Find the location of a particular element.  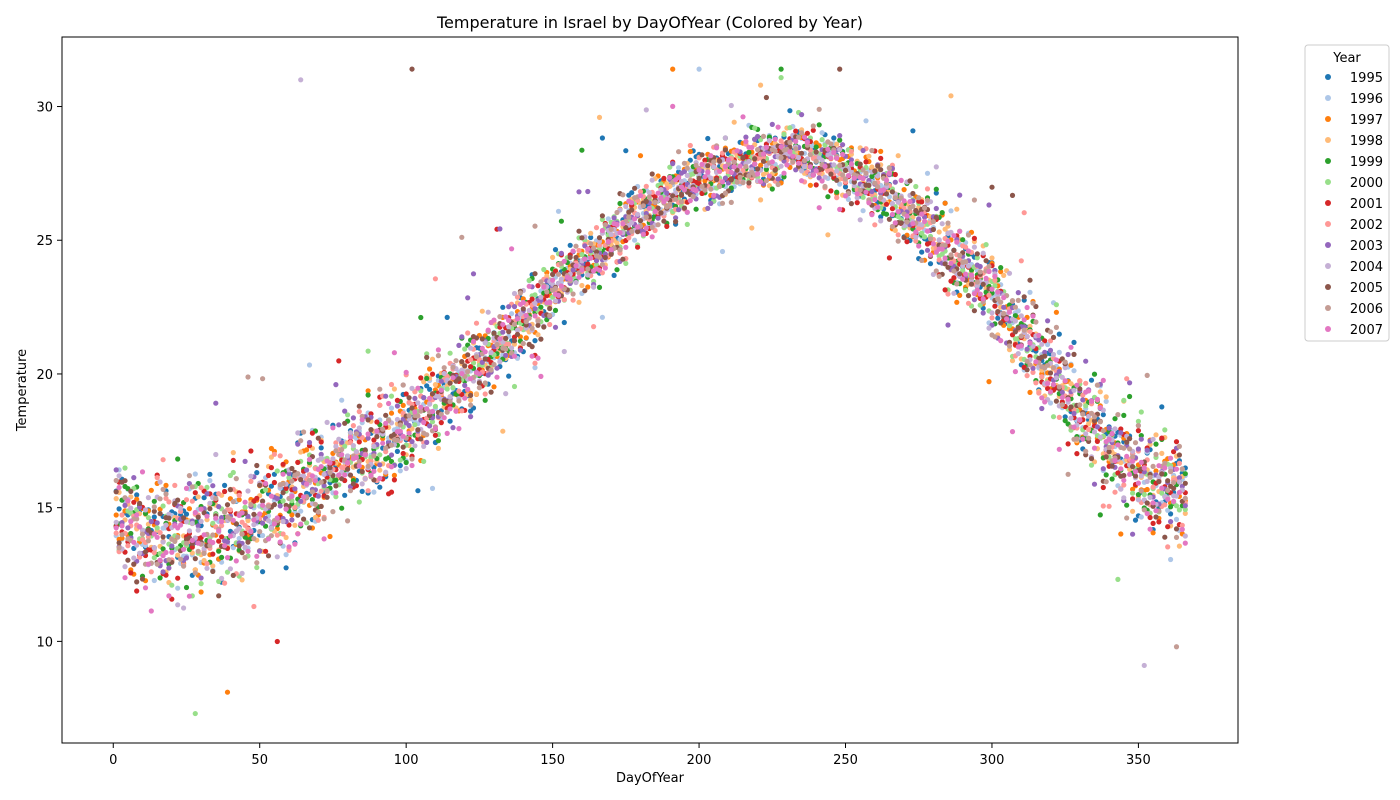

x-tick-label: 200 is located at coordinates (699, 760).